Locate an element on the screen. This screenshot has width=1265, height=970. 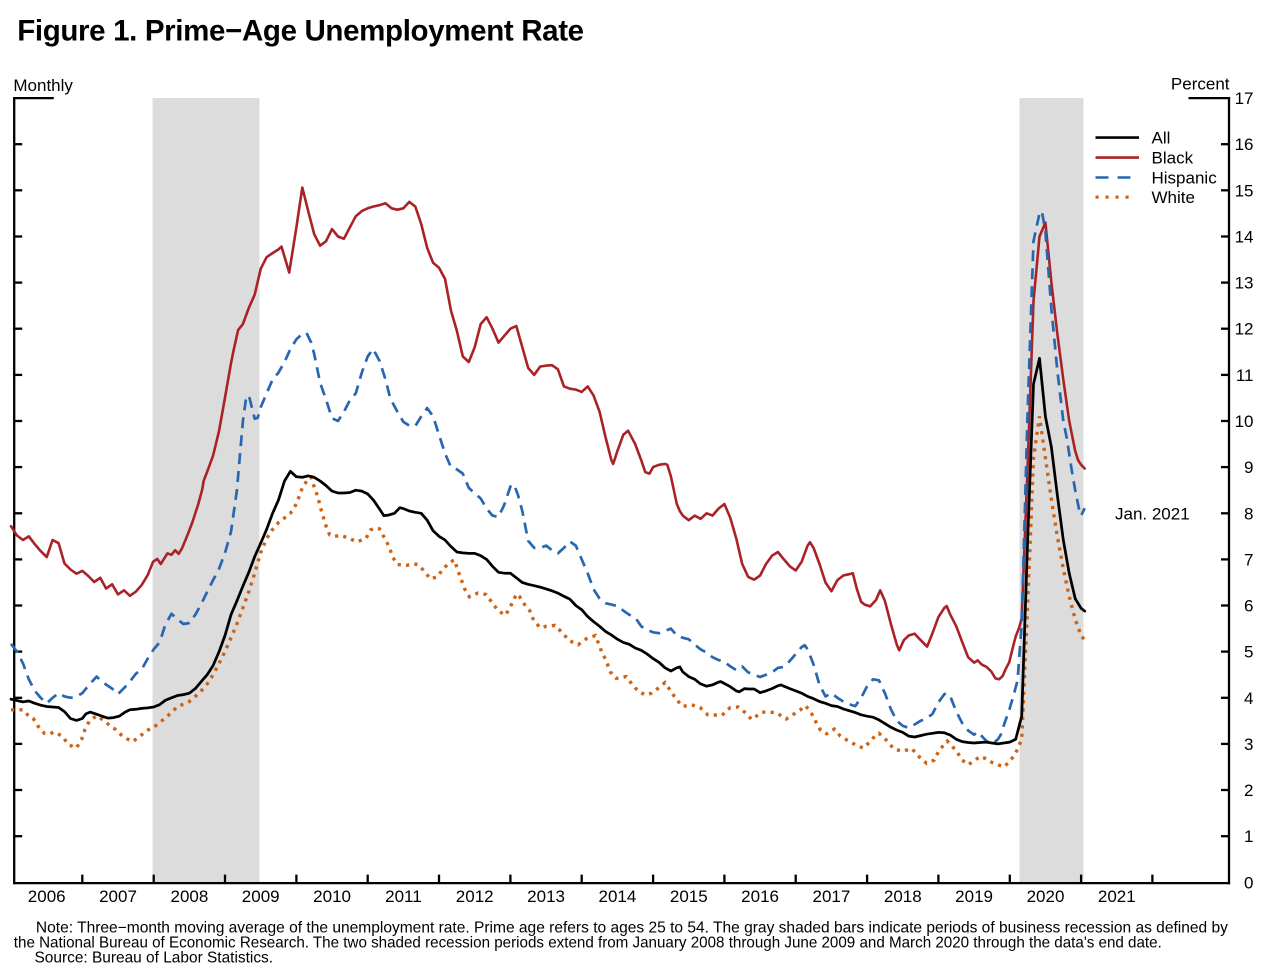
svg-text: 2015 is located at coordinates (689, 896).